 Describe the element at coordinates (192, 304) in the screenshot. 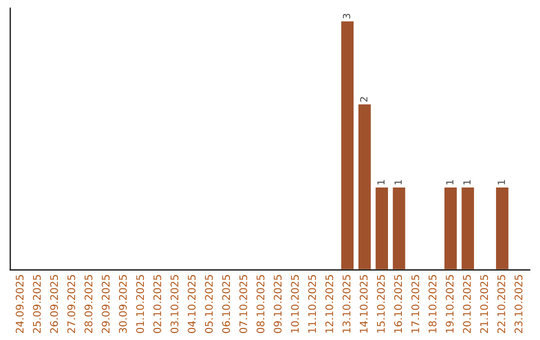

I see `x-tick-label: 04.10.2025` at that location.